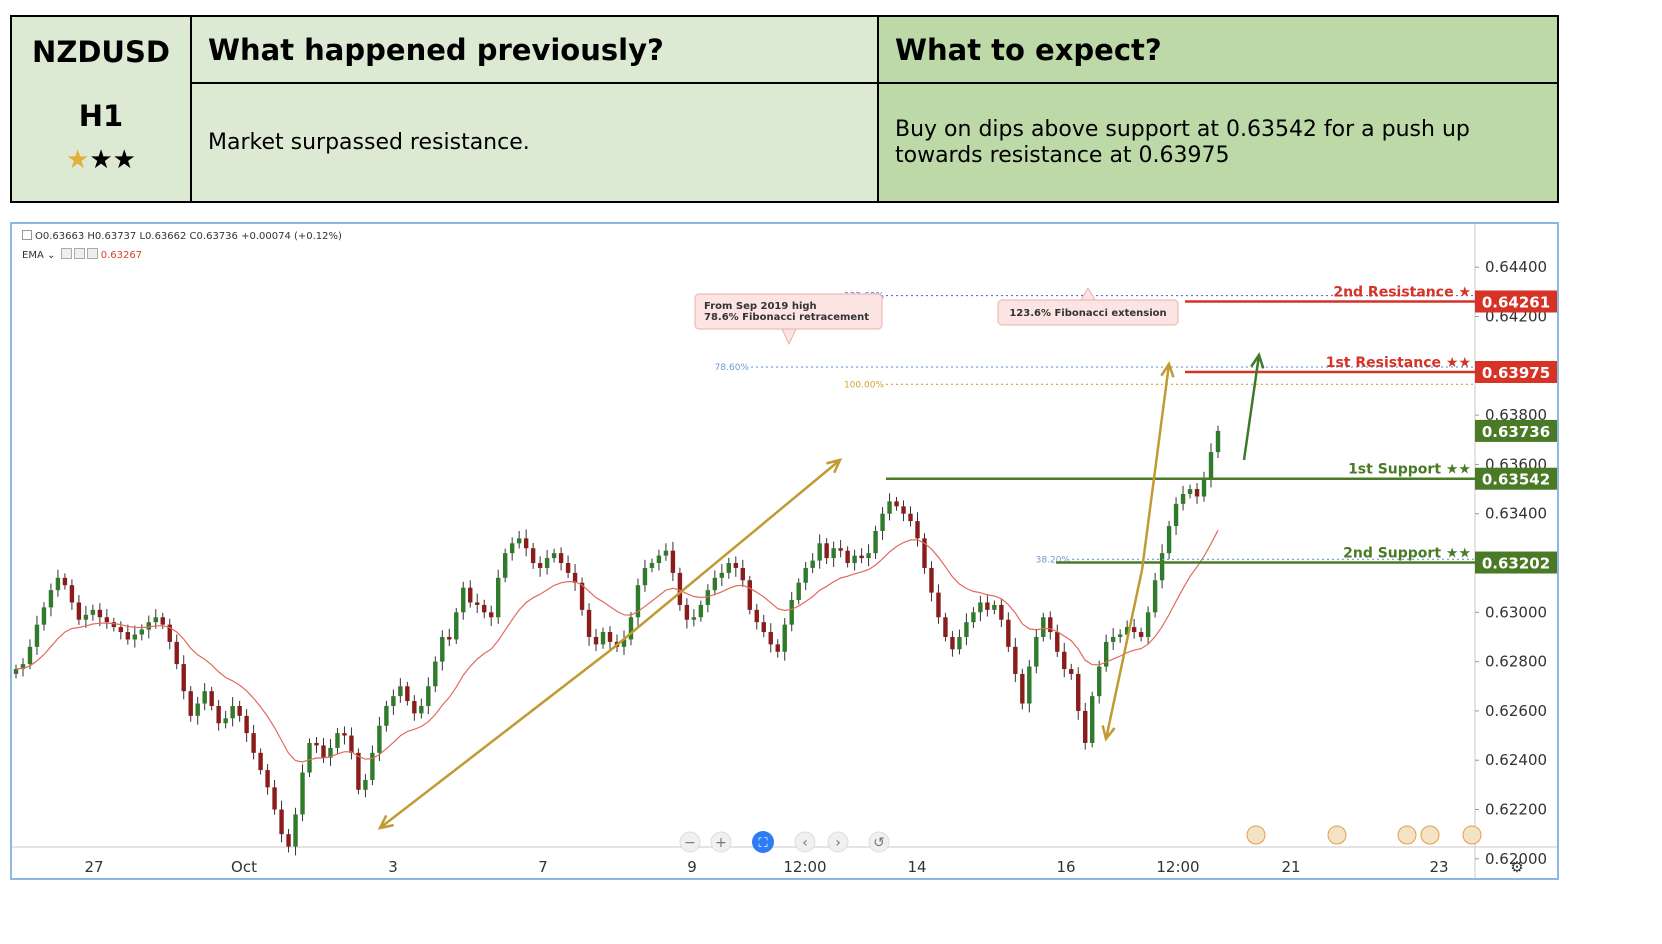 The width and height of the screenshot is (1662, 944). I want to click on level-price-label: 0.64261, so click(1516, 302).